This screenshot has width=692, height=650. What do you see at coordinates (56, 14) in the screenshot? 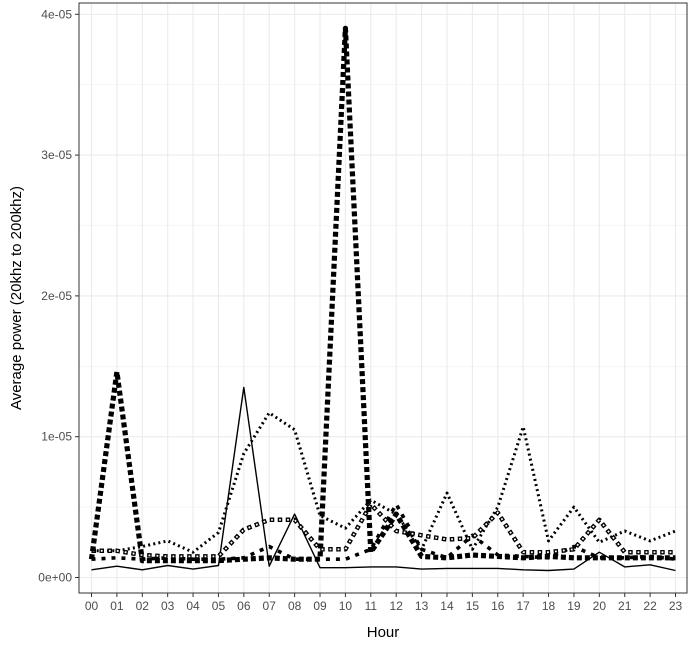
I see `y-tick-label: 4e-05` at bounding box center [56, 14].